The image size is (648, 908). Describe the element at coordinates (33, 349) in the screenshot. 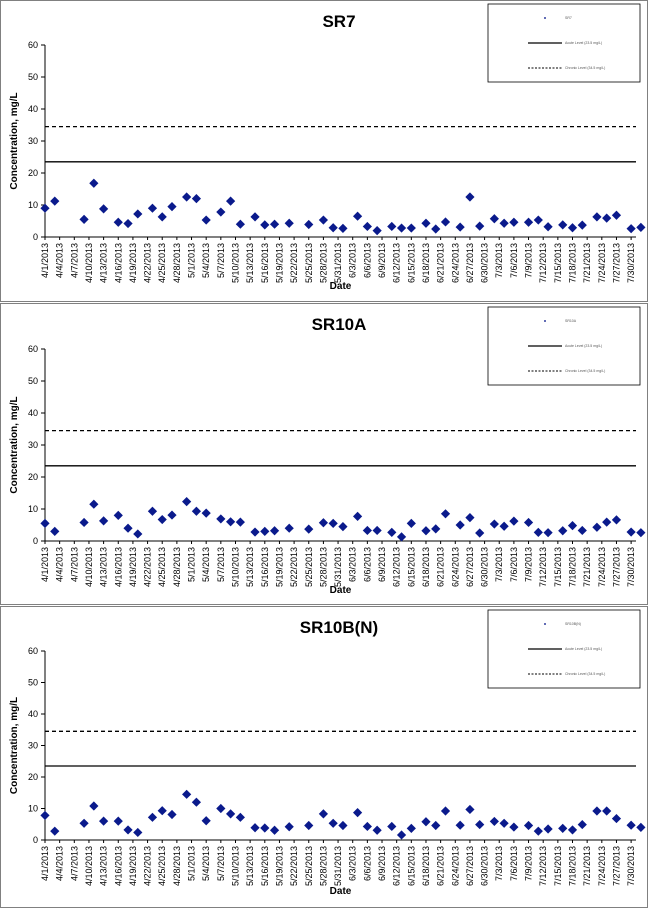

I see `y-tick-label: 60` at that location.